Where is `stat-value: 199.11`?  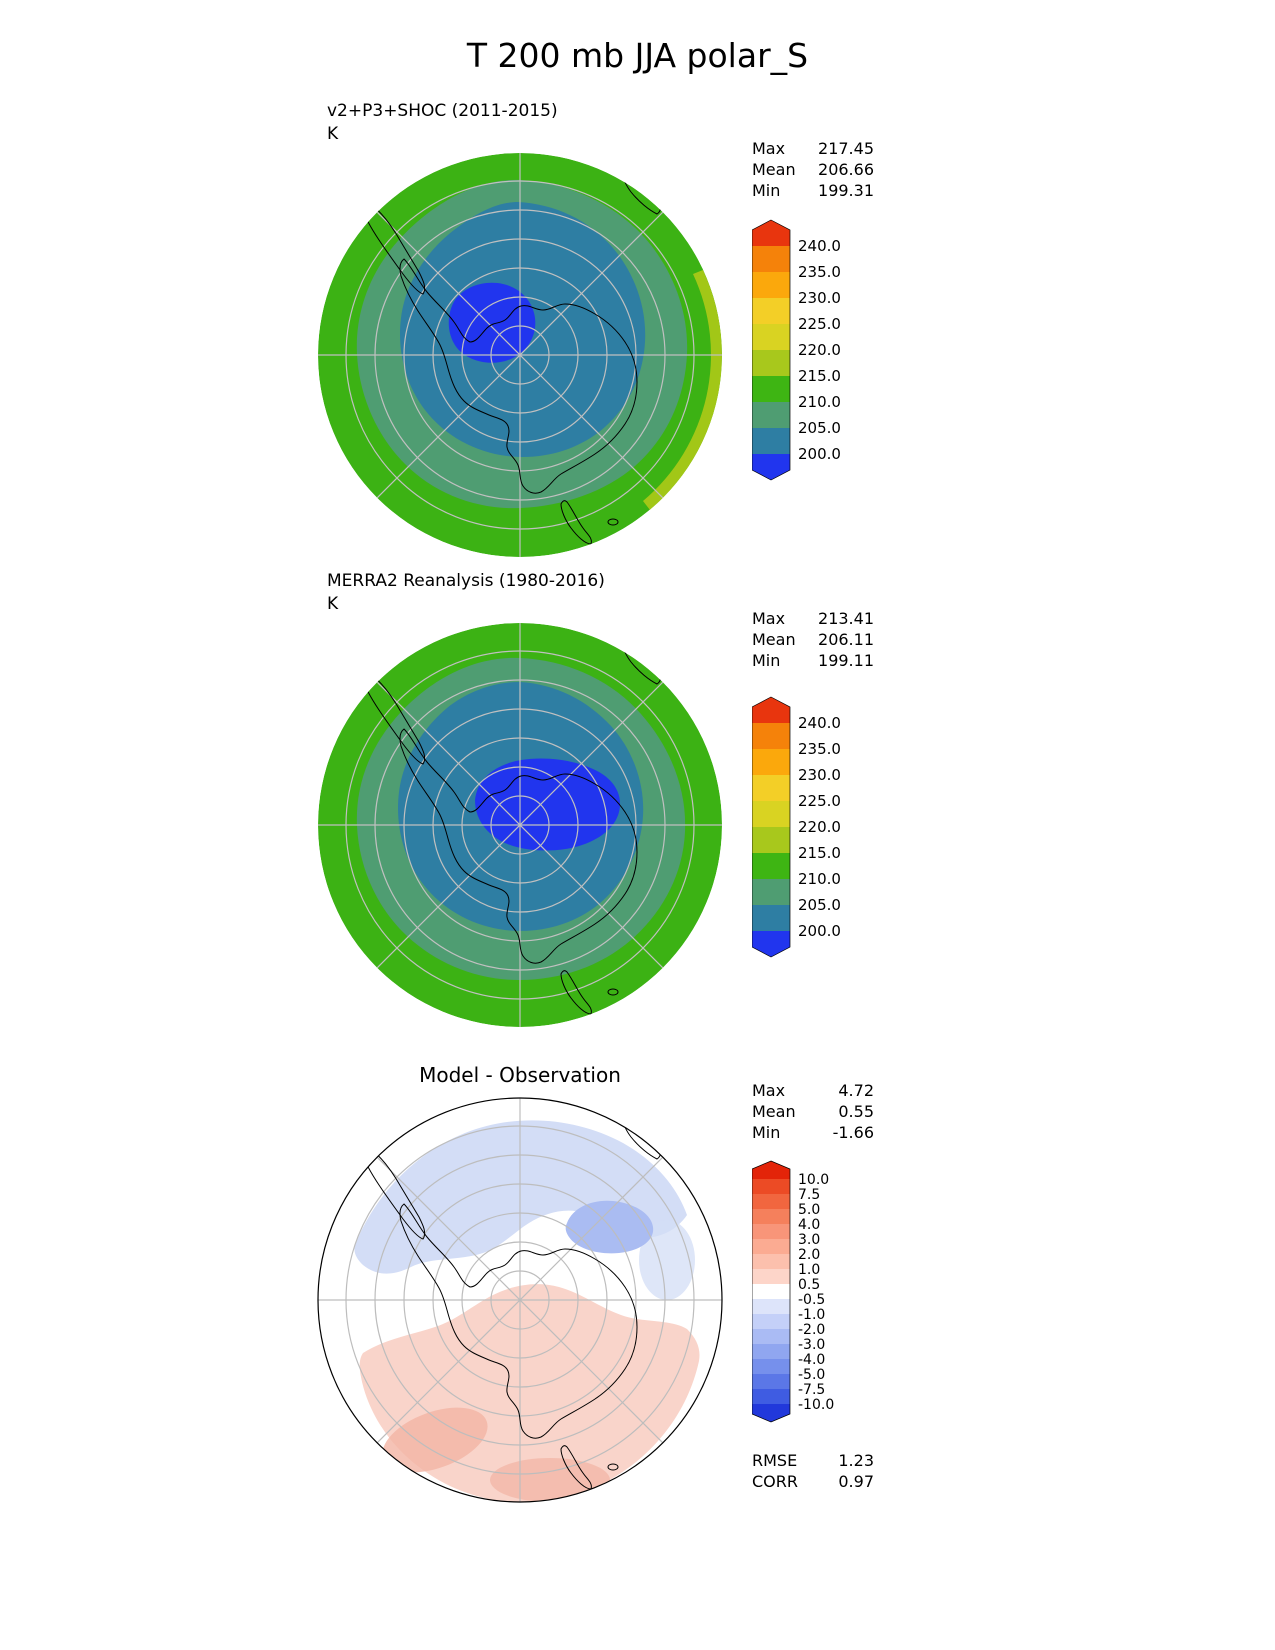
stat-value: 199.11 is located at coordinates (846, 660).